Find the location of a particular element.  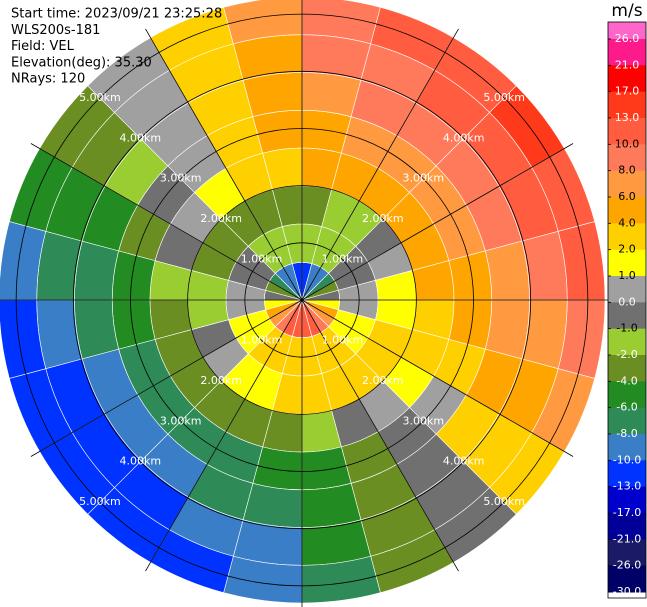

colorbar-frame is located at coordinates (627, 310).